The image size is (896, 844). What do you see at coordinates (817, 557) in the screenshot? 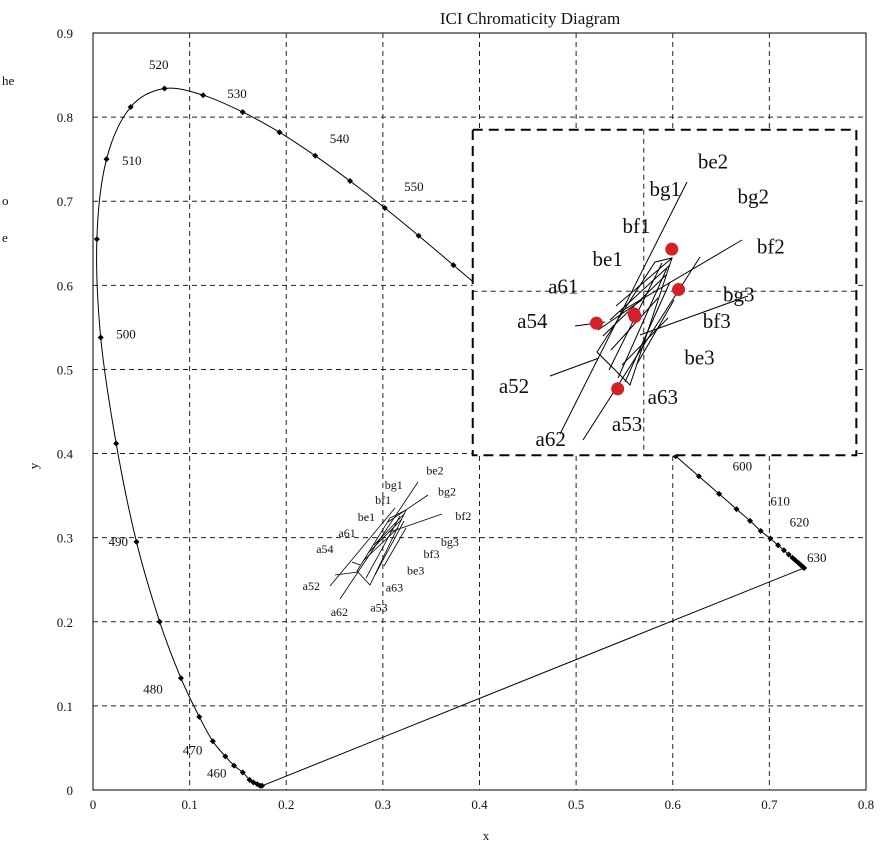
I see `wavelength-label-630: 630` at bounding box center [817, 557].